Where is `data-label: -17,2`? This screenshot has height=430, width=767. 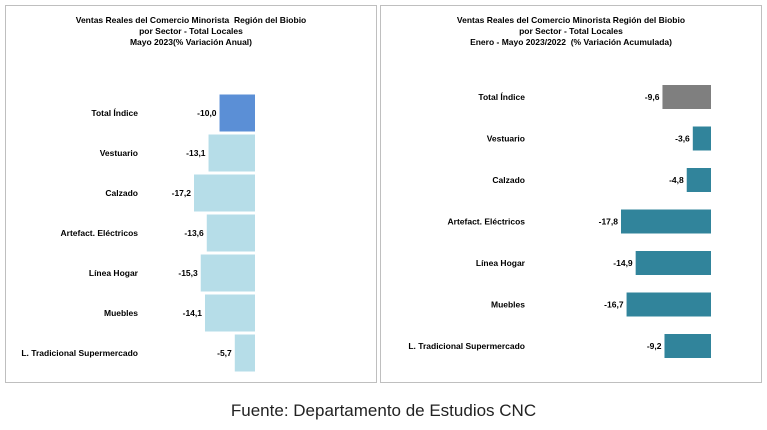
data-label: -17,2 is located at coordinates (182, 193).